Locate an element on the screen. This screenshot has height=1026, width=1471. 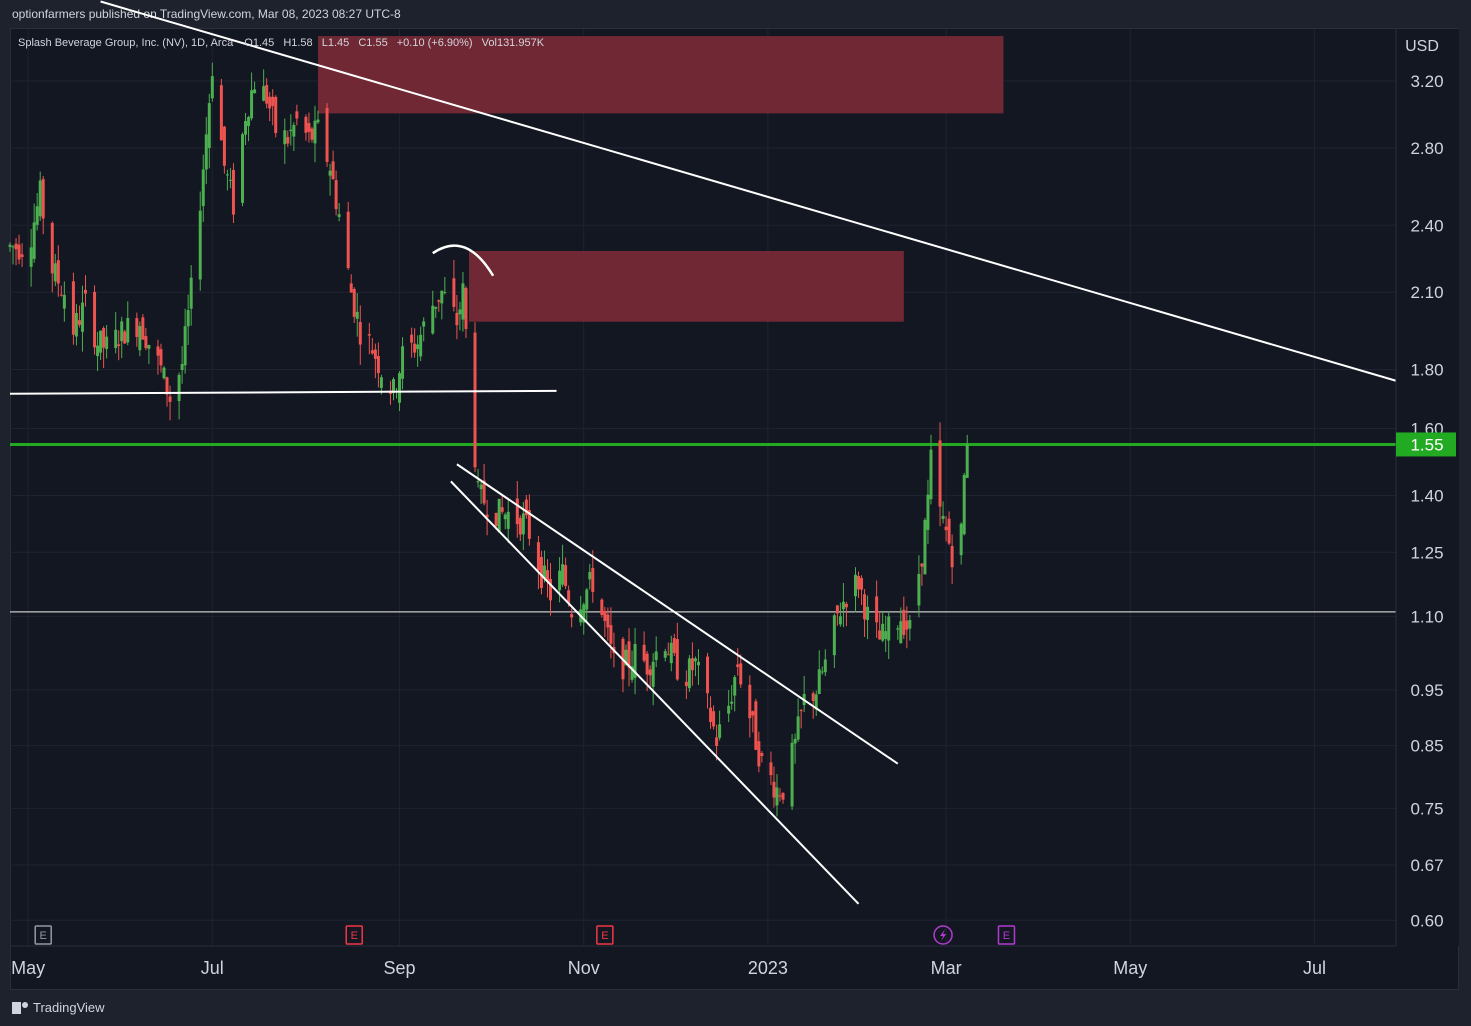
time-tick-label: Jul is located at coordinates (1314, 968).